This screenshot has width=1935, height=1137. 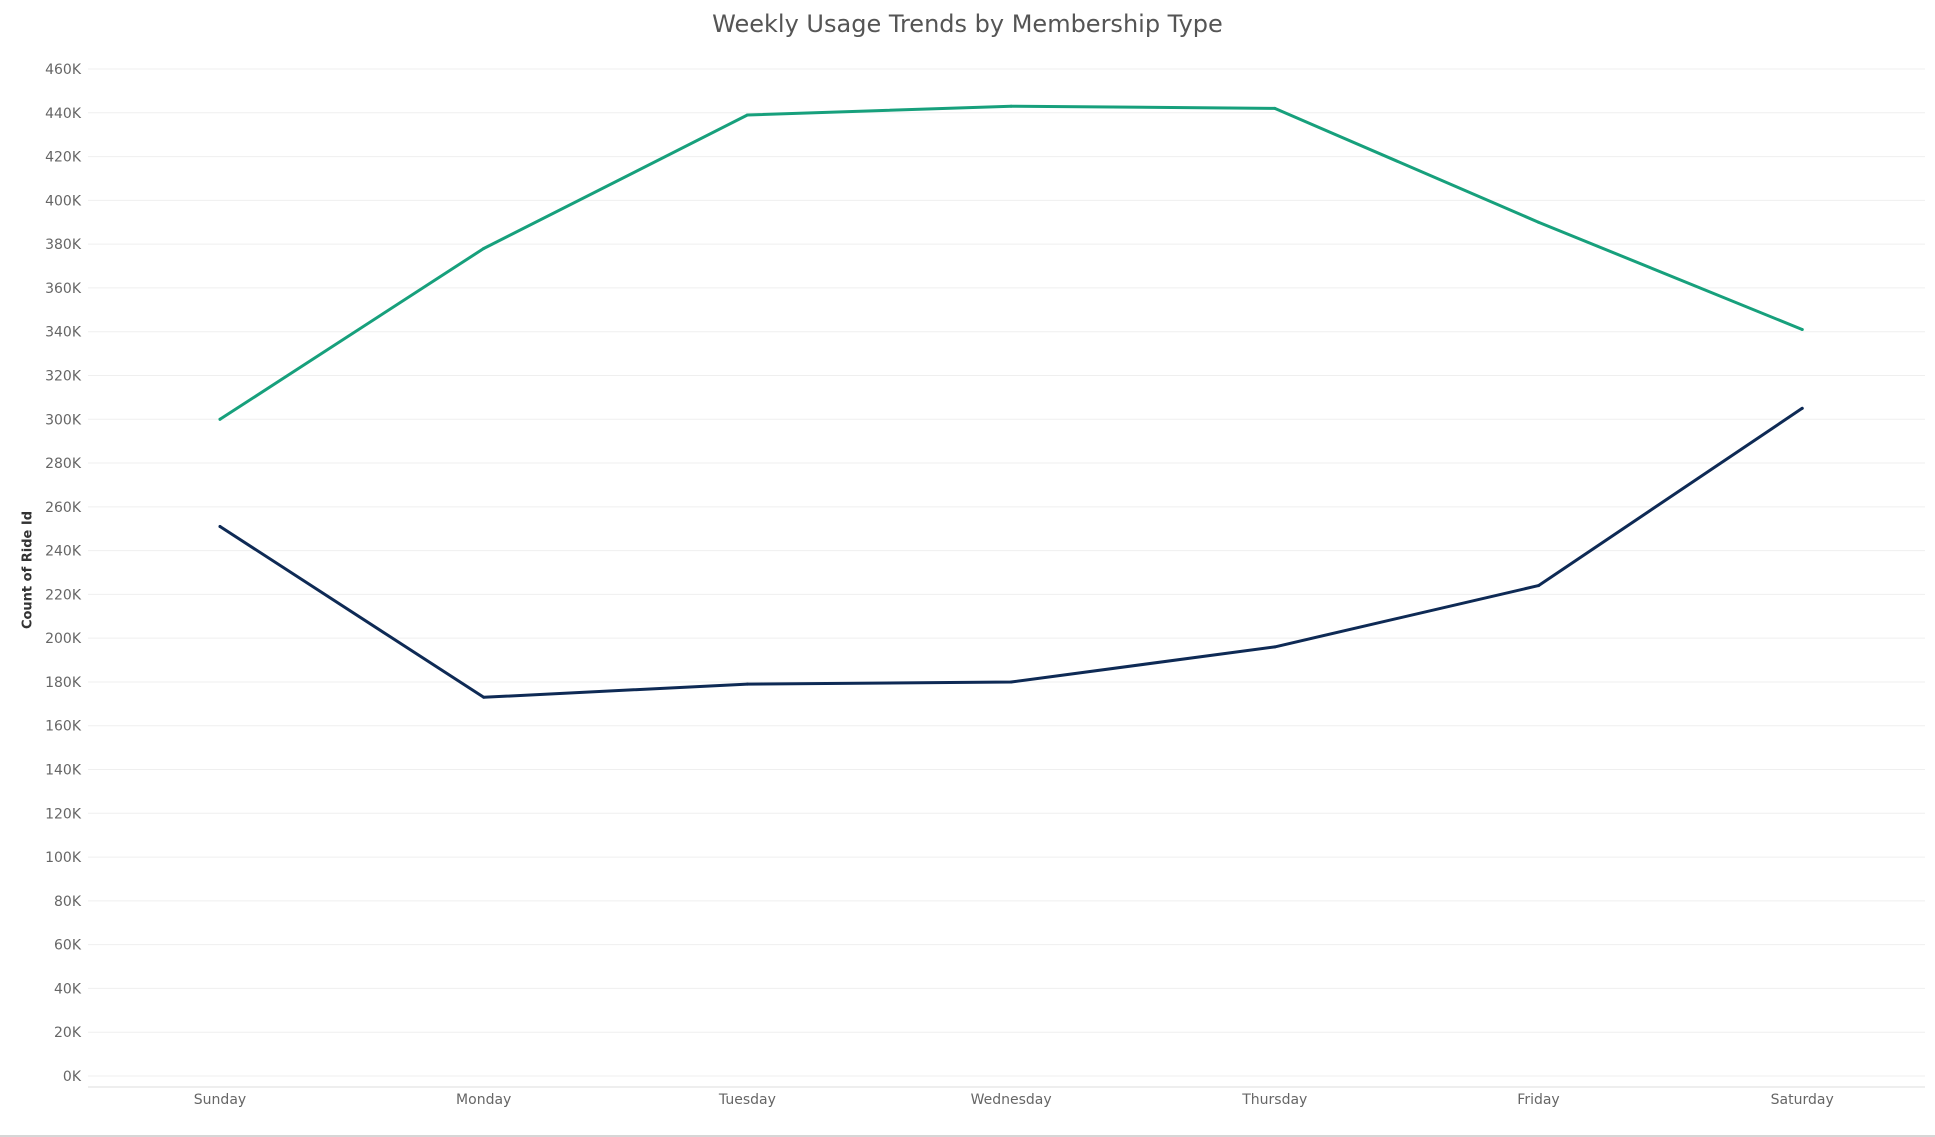 What do you see at coordinates (63, 727) in the screenshot?
I see `y-tick-label: 160K` at bounding box center [63, 727].